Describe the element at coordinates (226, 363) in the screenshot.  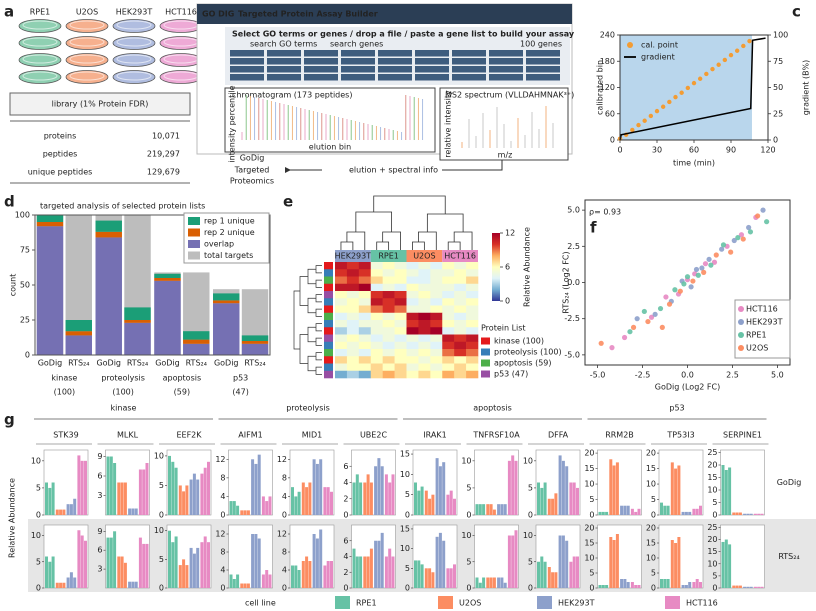
I see `x-tick-label: GoDig` at that location.